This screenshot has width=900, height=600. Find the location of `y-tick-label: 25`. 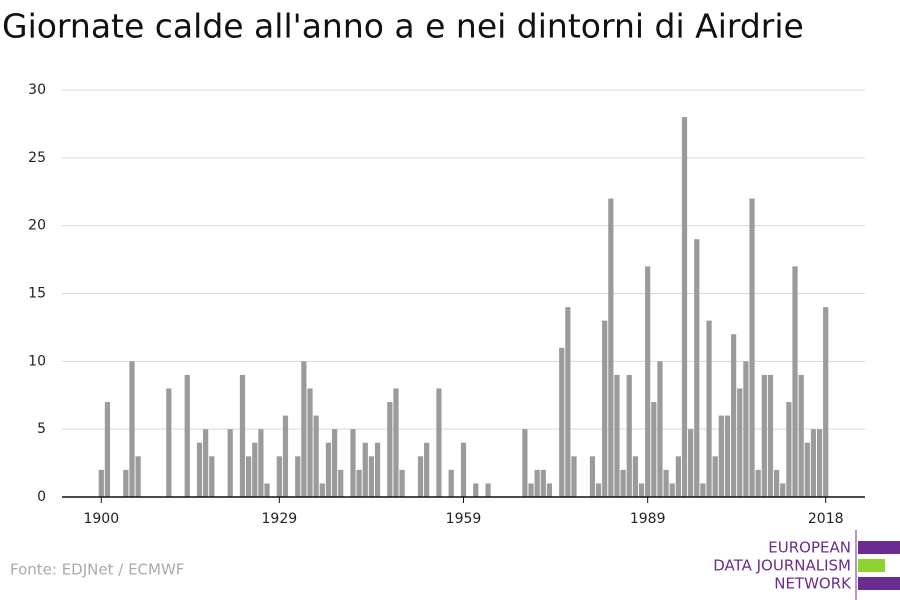

y-tick-label: 25 is located at coordinates (37, 158).